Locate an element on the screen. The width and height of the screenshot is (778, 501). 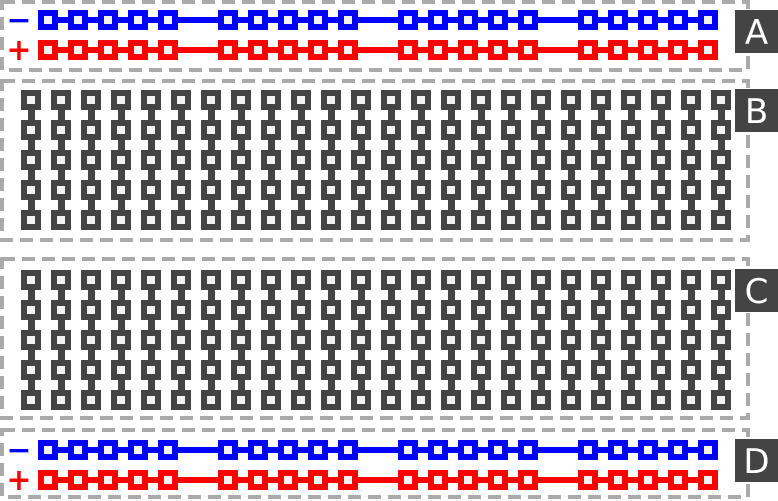
negative-rail: − is located at coordinates (362, 20).